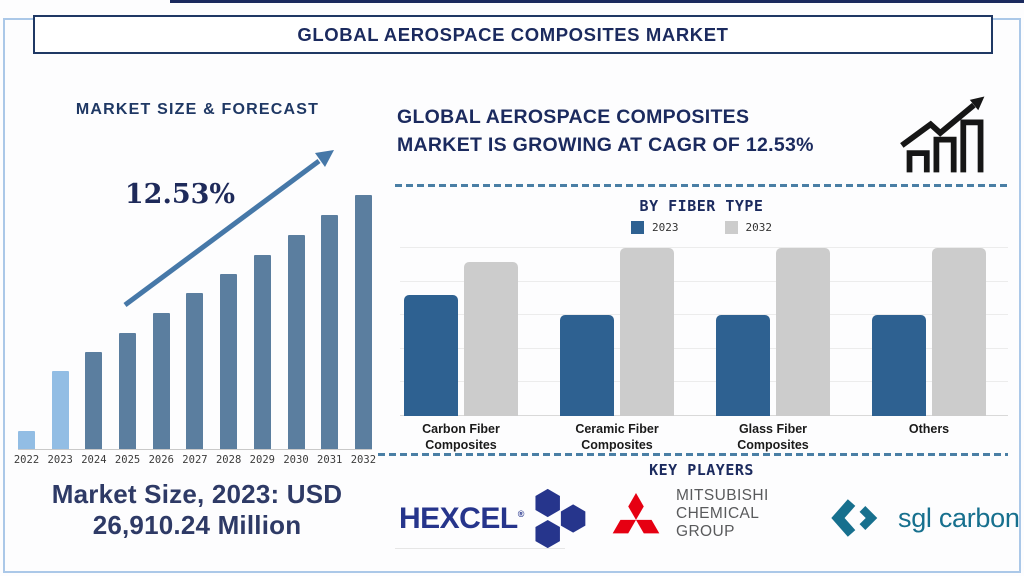 The image size is (1024, 576). Describe the element at coordinates (296, 460) in the screenshot. I see `year-tick-2030: 2030` at that location.